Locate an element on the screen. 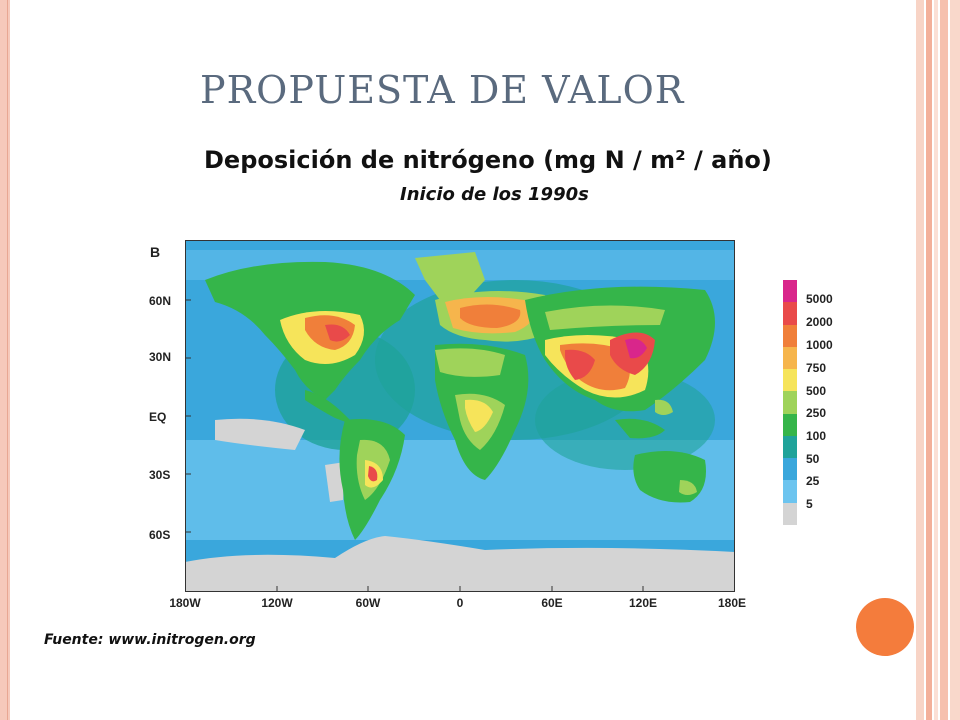 This screenshot has width=960, height=720. legend-label-50: 50 is located at coordinates (813, 459).